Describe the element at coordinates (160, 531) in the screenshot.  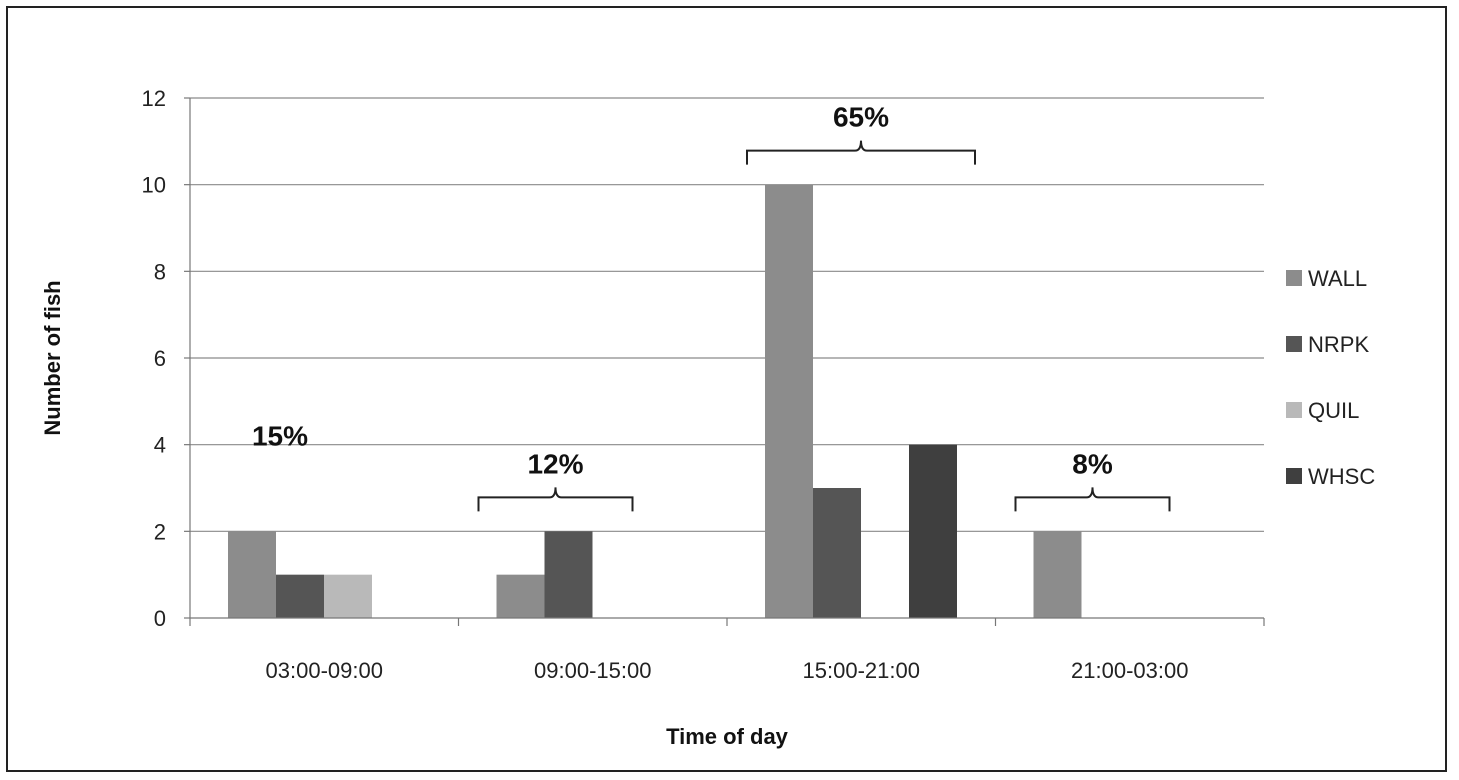
I see `y-tick-label: 2` at that location.